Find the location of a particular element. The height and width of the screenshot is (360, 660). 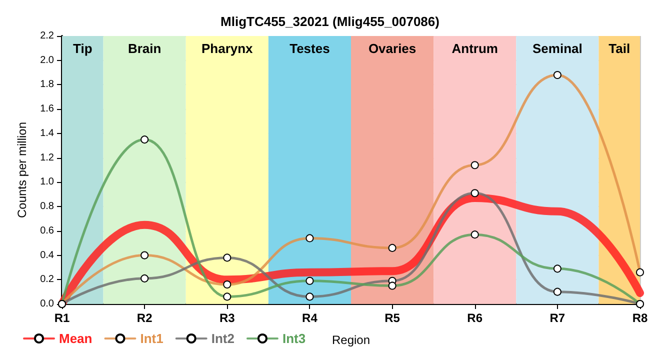

y-tick-label: 0.8 is located at coordinates (47, 206).